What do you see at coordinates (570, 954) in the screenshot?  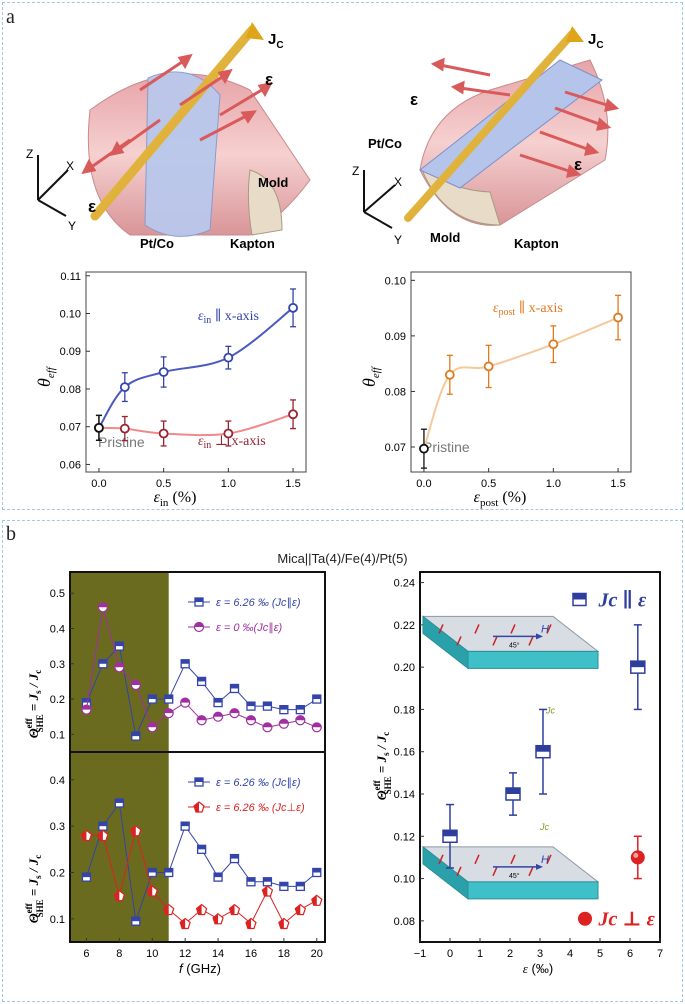 I see `x-tick-label: 4` at bounding box center [570, 954].